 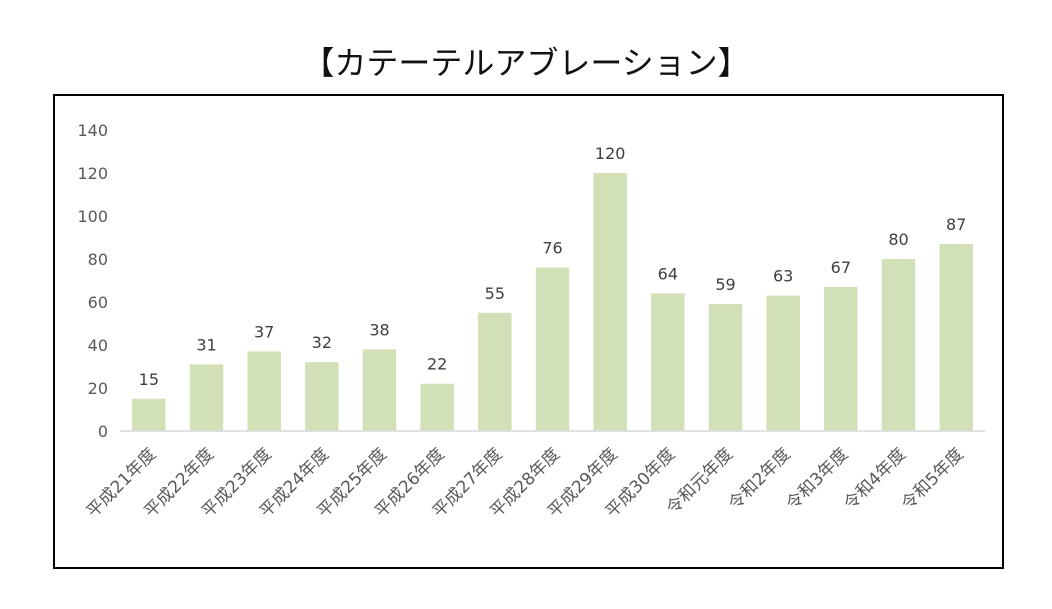 I want to click on y-tick-label: 120, so click(x=92, y=173).